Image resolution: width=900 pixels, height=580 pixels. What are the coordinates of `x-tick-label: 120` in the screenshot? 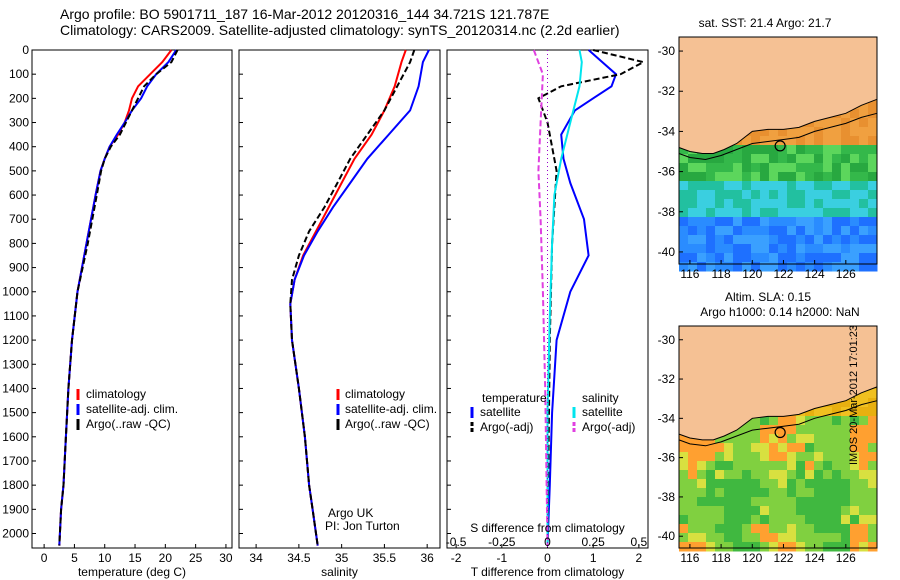 It's located at (752, 274).